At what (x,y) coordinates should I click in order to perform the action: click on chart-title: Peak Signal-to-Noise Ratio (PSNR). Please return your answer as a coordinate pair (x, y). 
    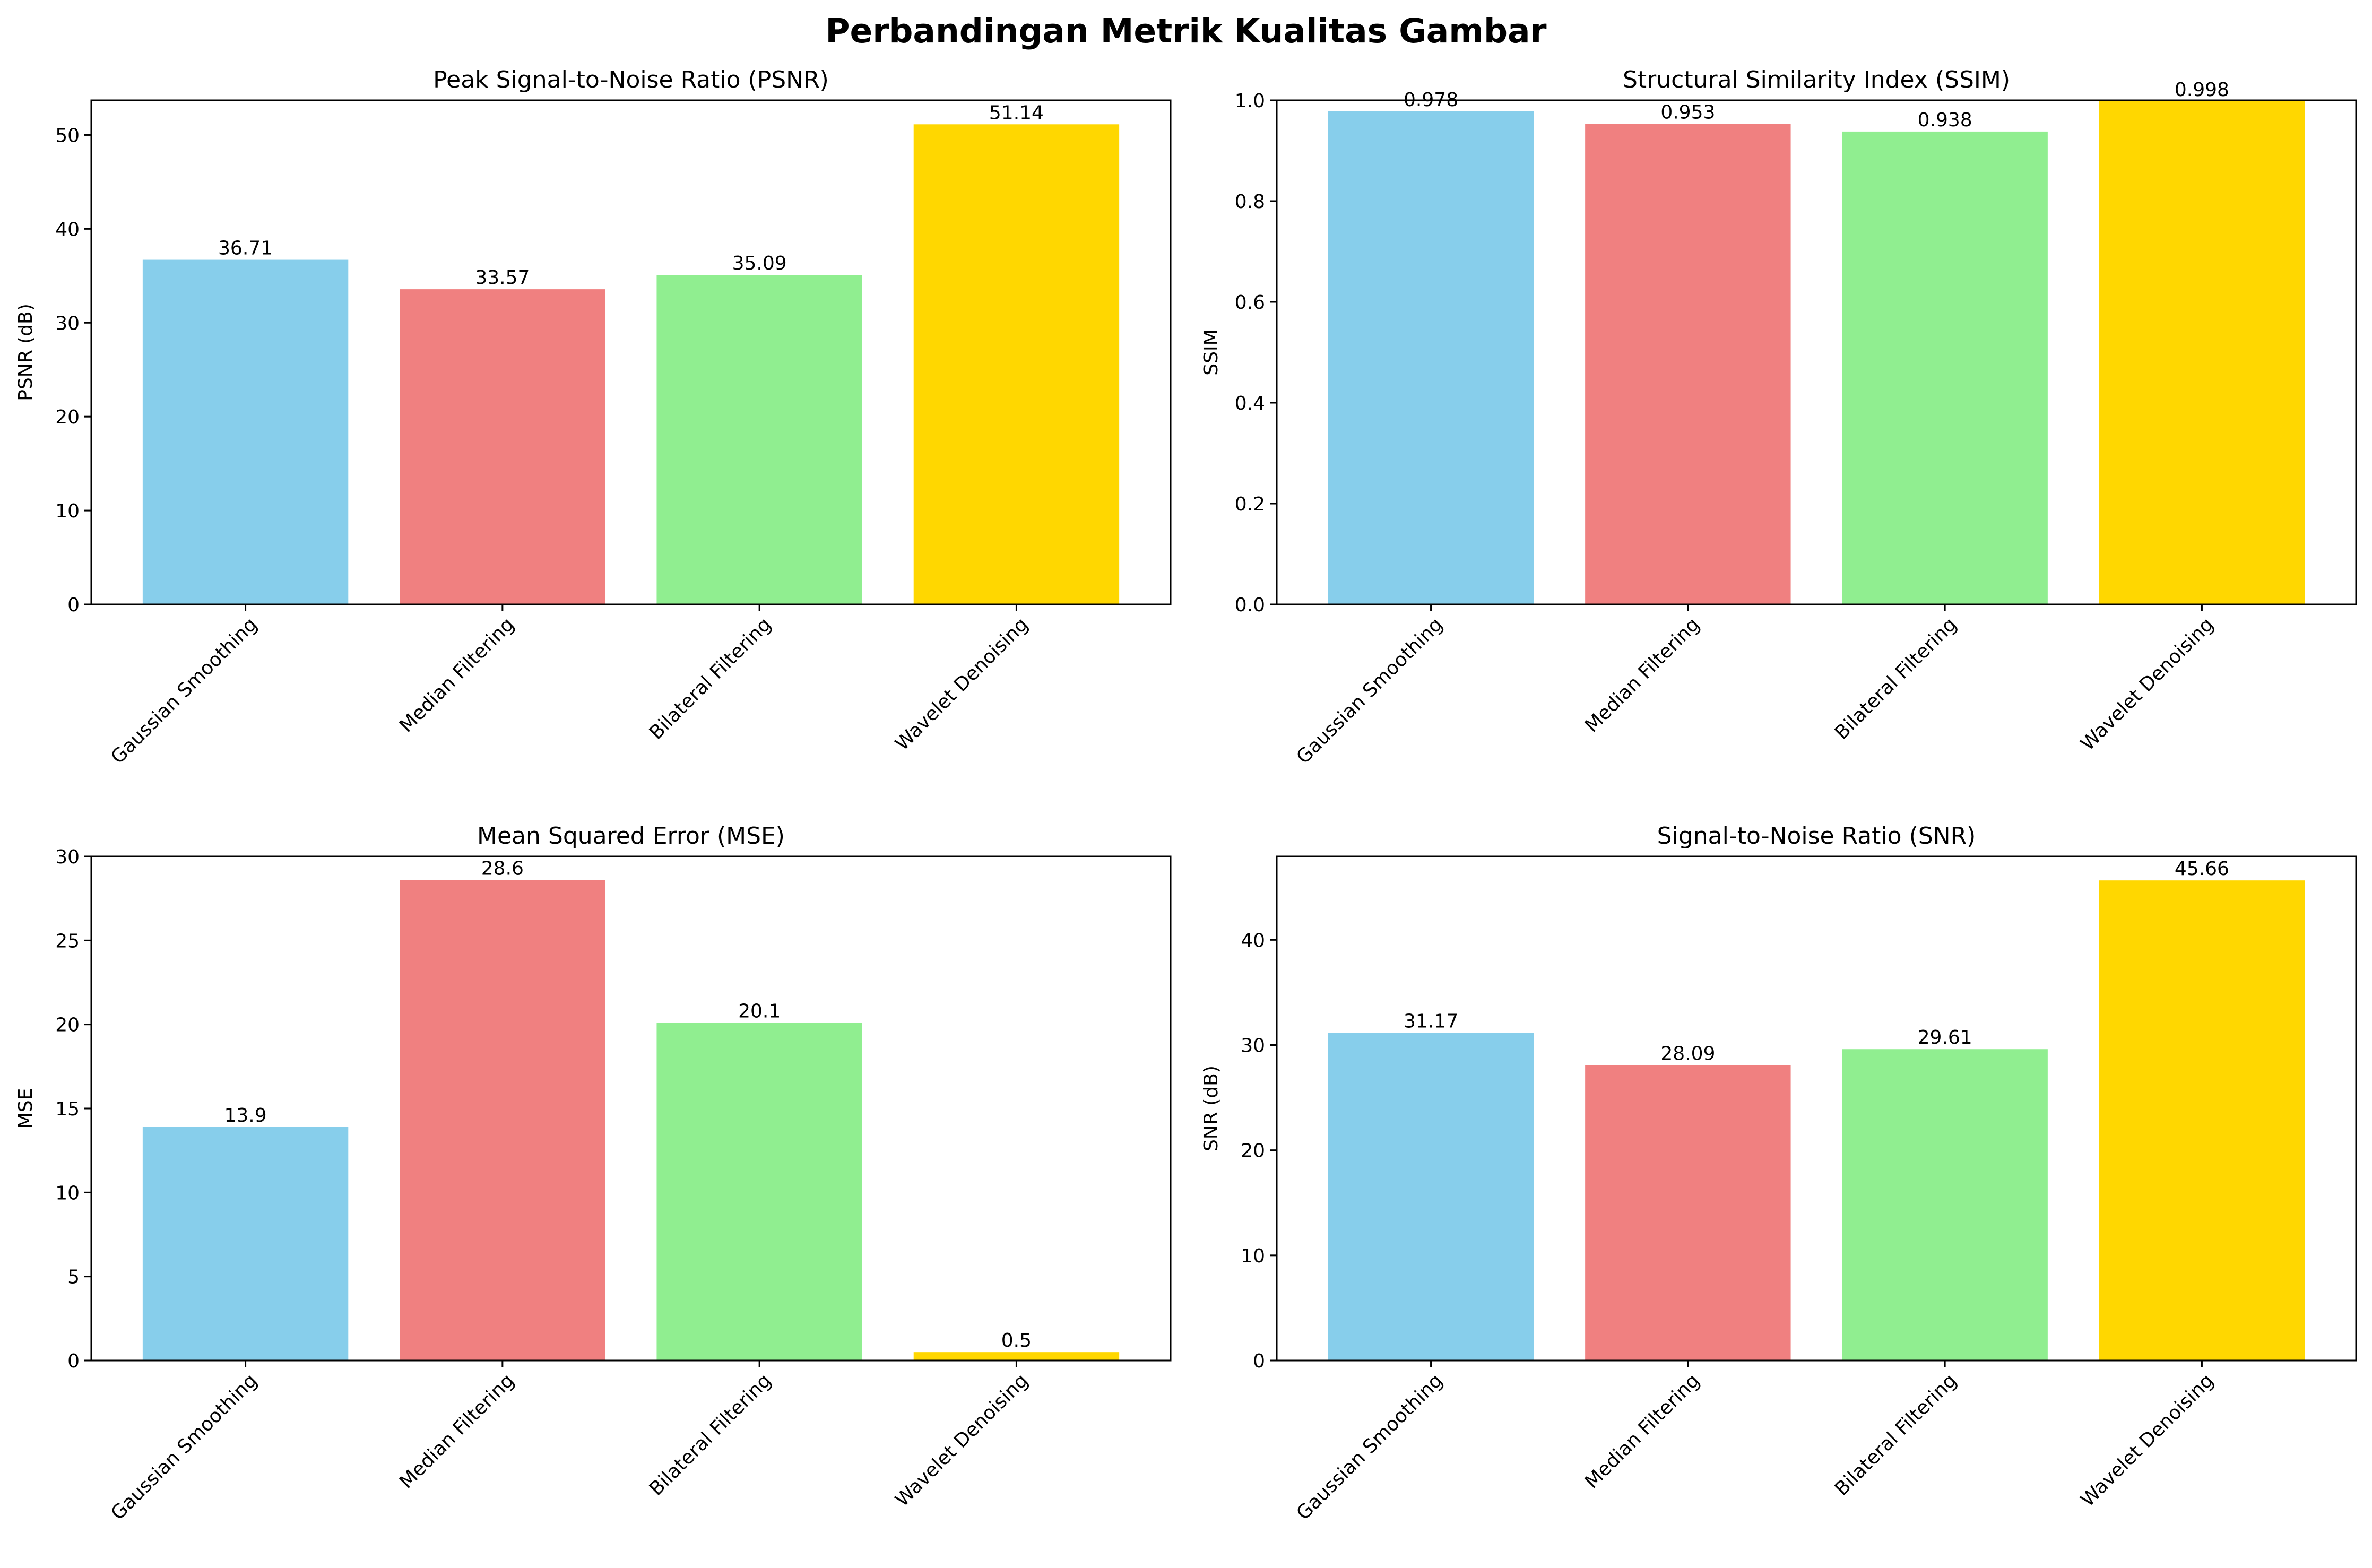
    Looking at the image, I should click on (631, 79).